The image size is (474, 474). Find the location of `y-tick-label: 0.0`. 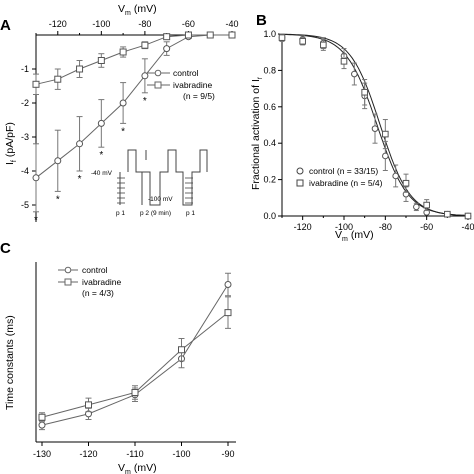

y-tick-label: 0.0 is located at coordinates (269, 216).